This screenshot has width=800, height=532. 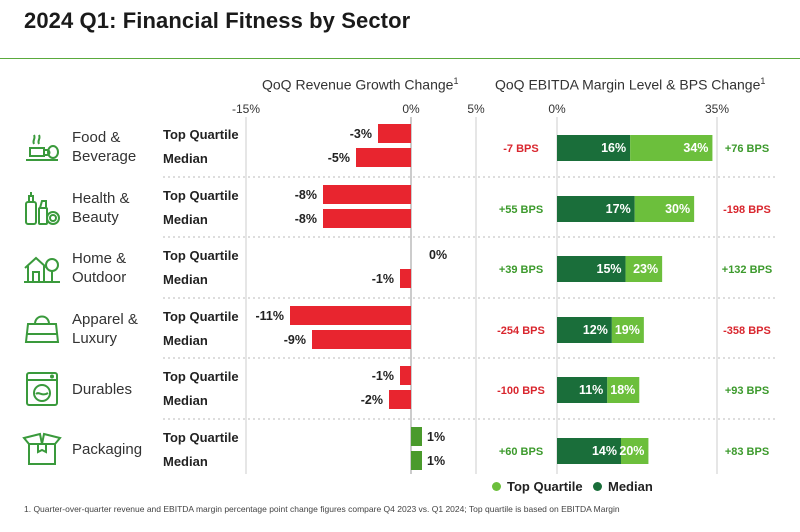 What do you see at coordinates (747, 210) in the screenshot?
I see `top-quartile-bps-label: -198 BPS` at bounding box center [747, 210].